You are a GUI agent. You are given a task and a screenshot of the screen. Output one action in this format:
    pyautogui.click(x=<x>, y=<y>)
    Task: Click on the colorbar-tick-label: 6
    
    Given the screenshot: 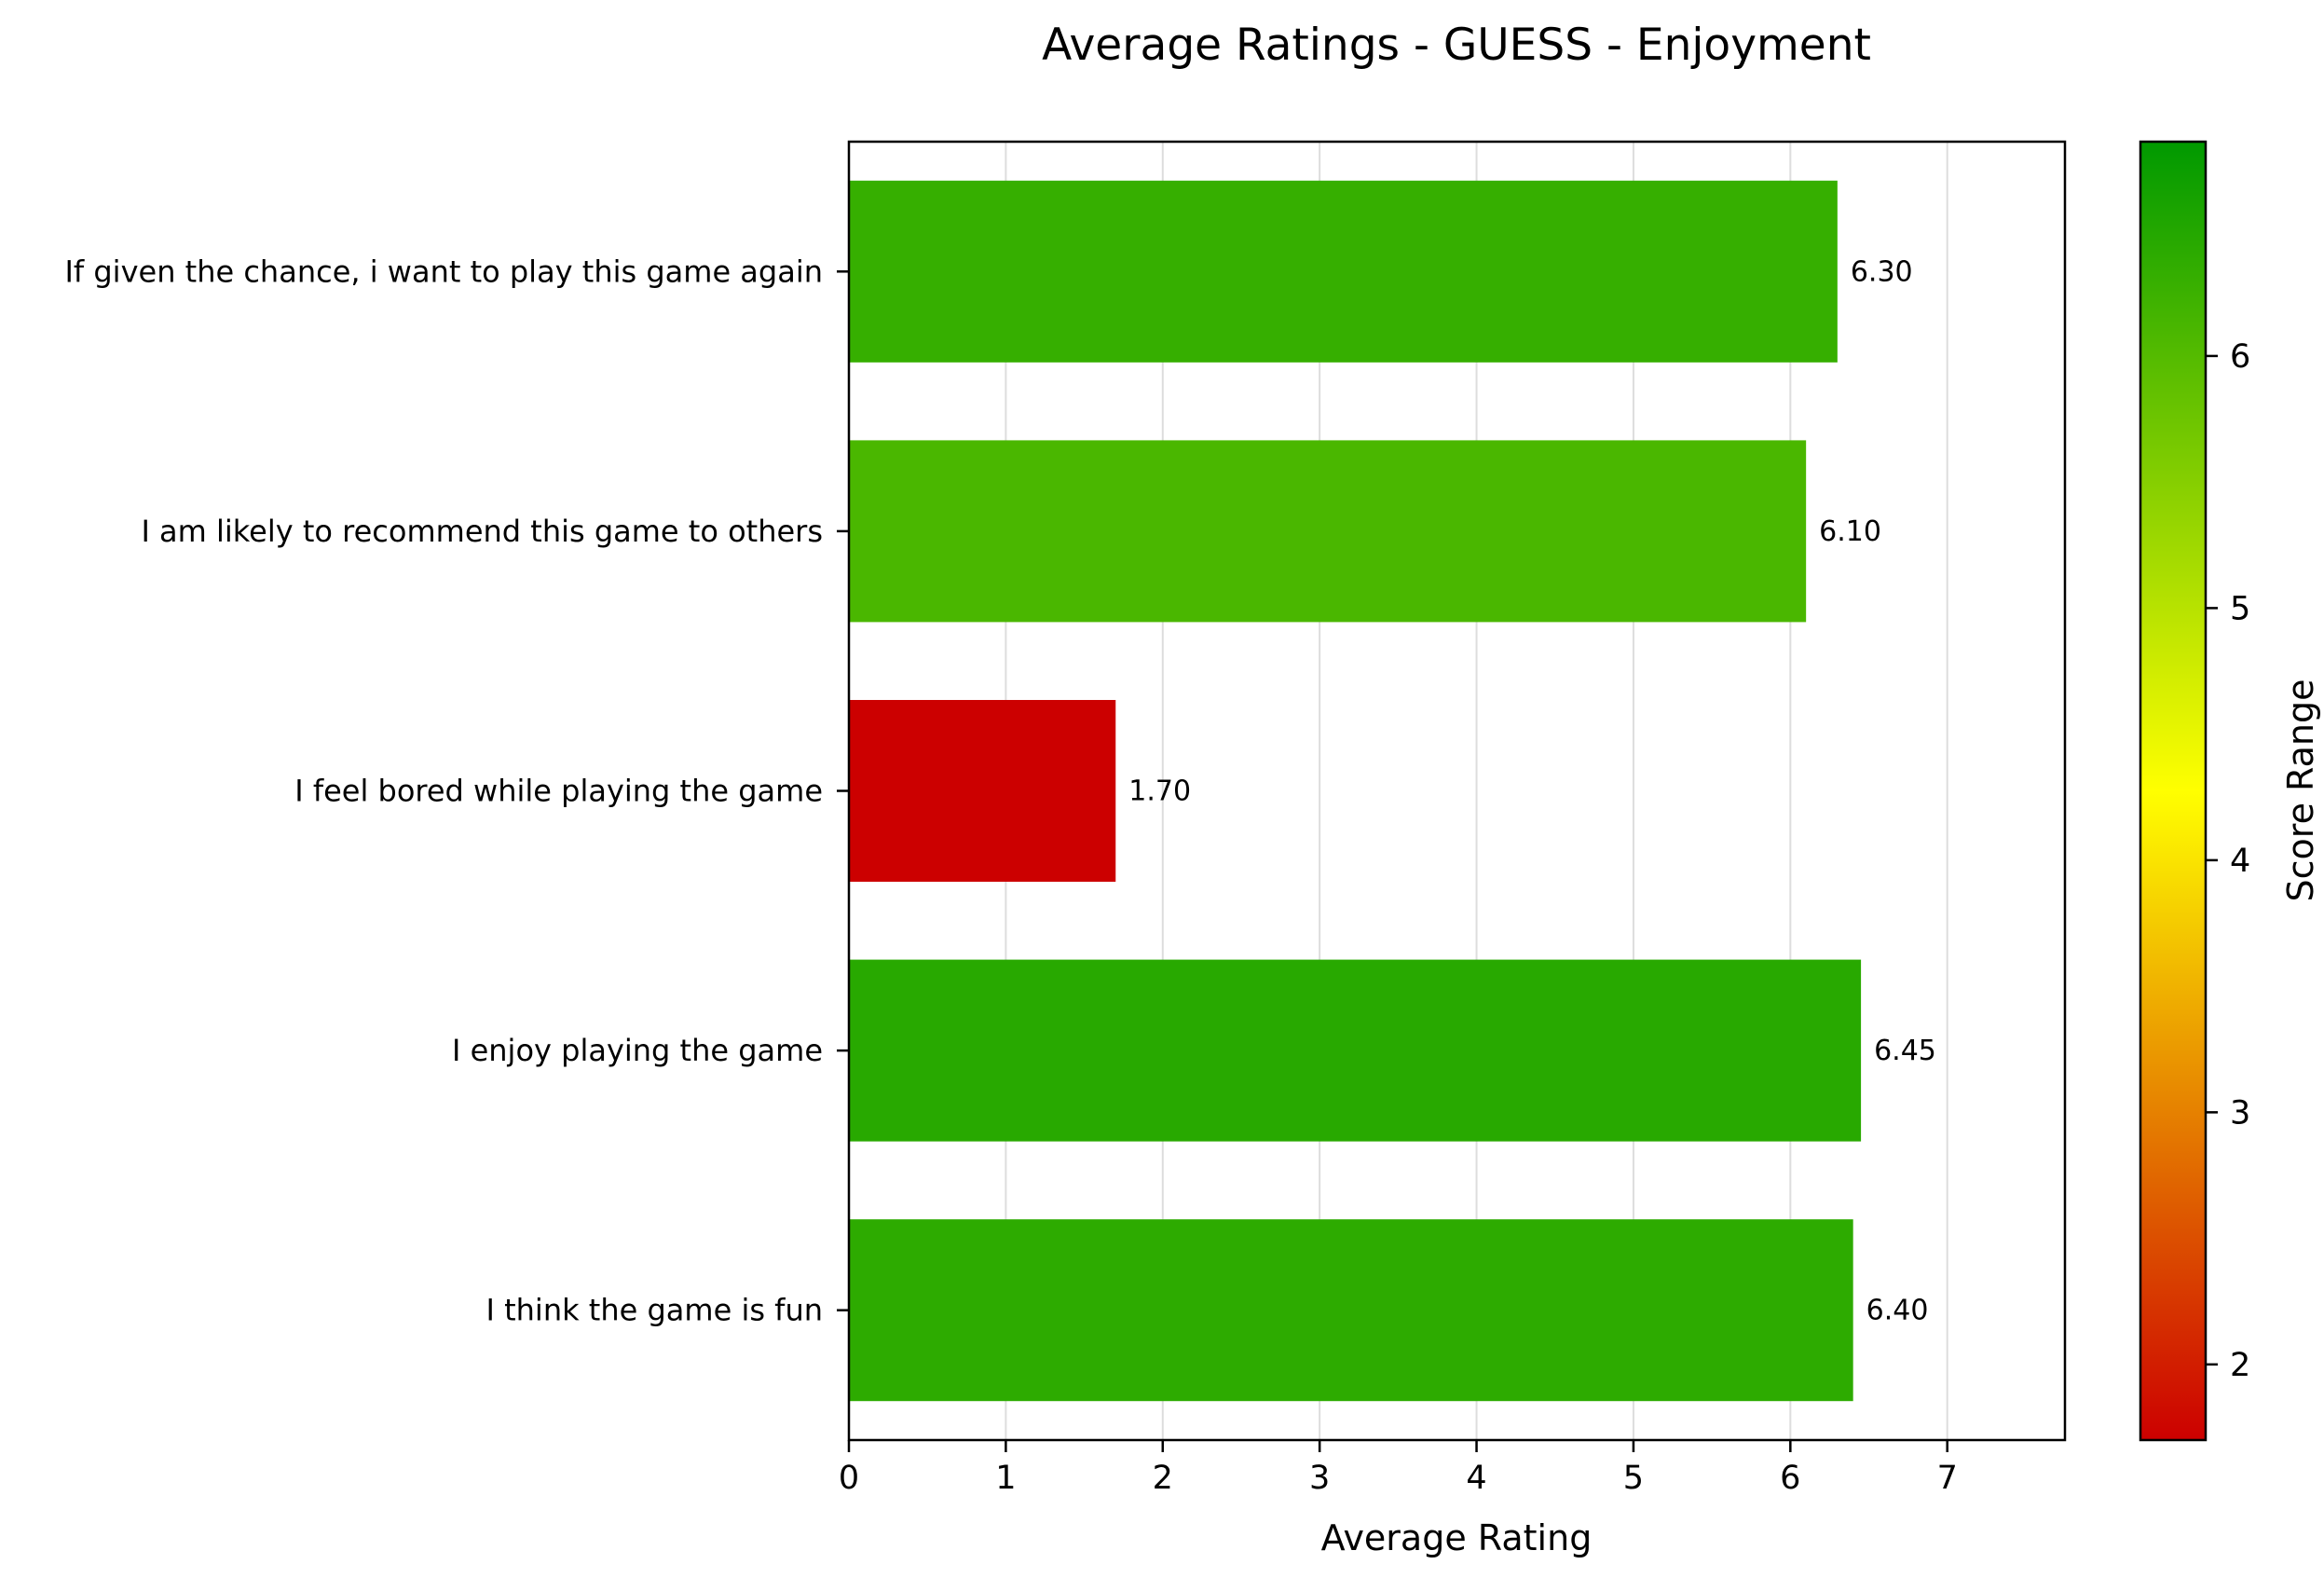 What is the action you would take?
    pyautogui.click(x=2240, y=357)
    